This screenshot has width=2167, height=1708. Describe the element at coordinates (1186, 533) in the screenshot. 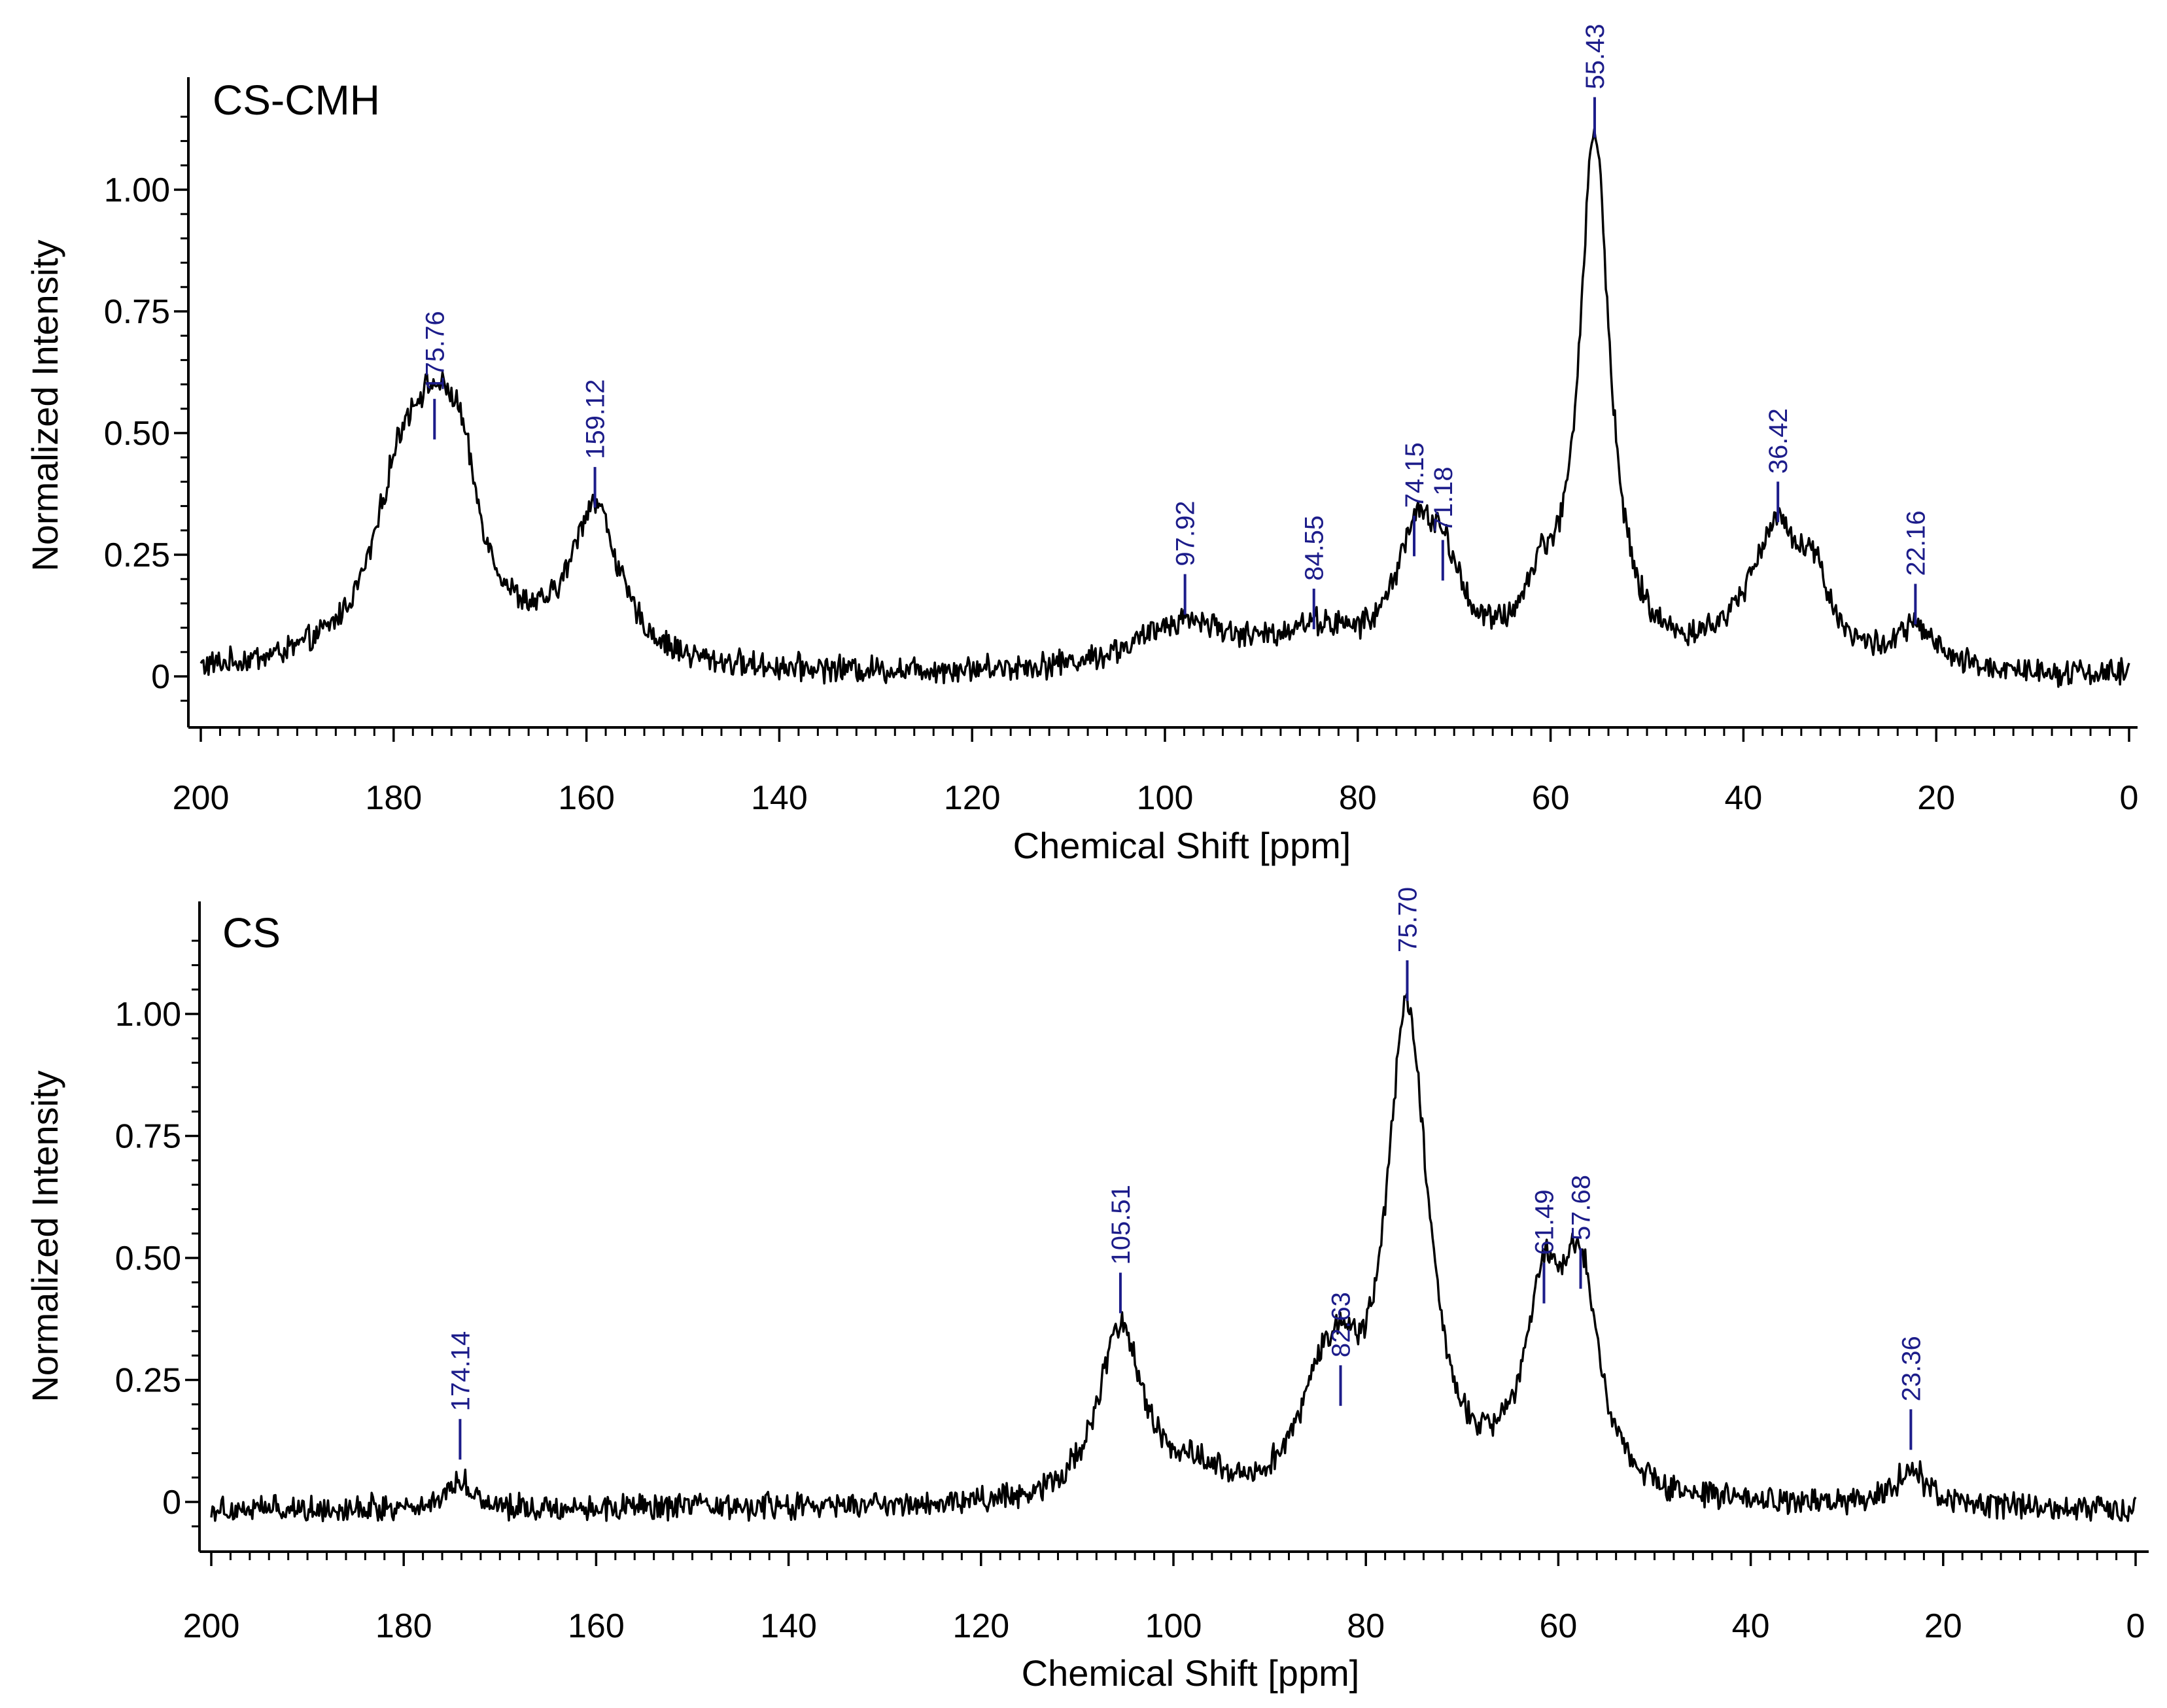

I see `peak-label: 97.92` at that location.